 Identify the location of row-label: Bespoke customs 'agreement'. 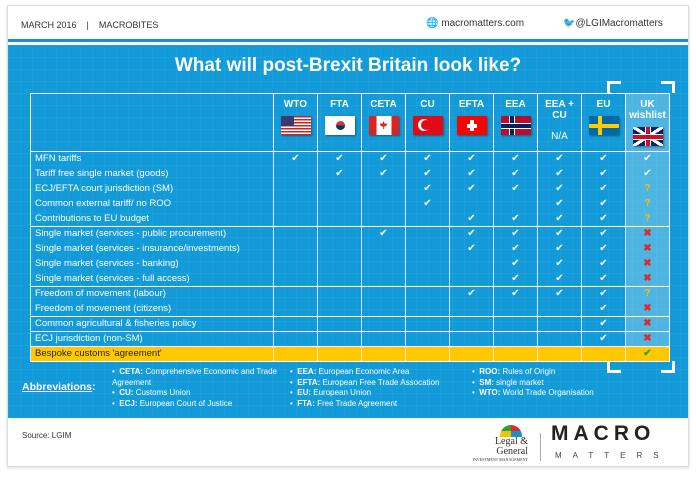
(152, 354).